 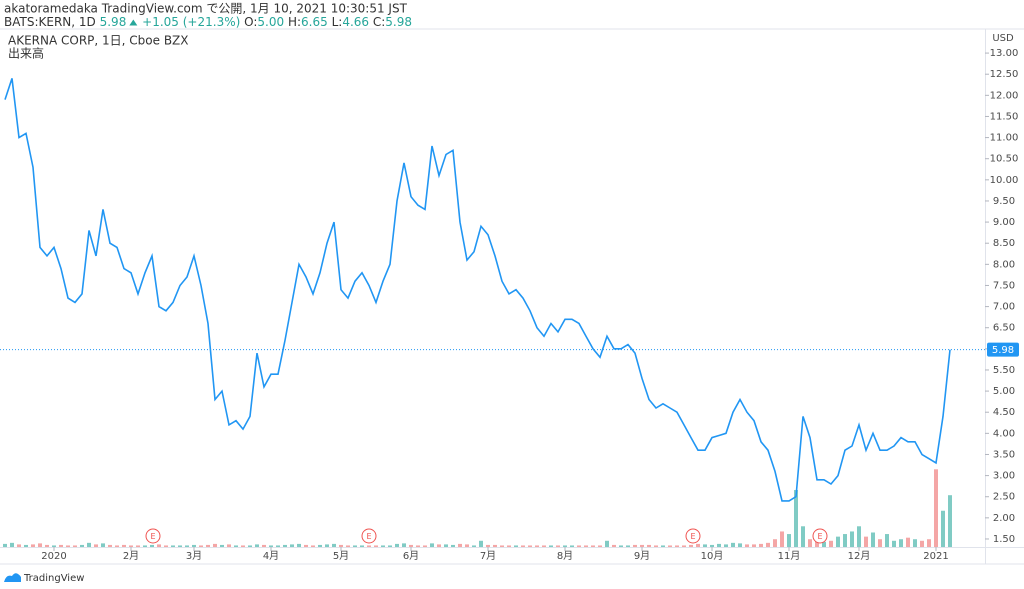 I want to click on y-tick-label: 5.00, so click(x=1004, y=391).